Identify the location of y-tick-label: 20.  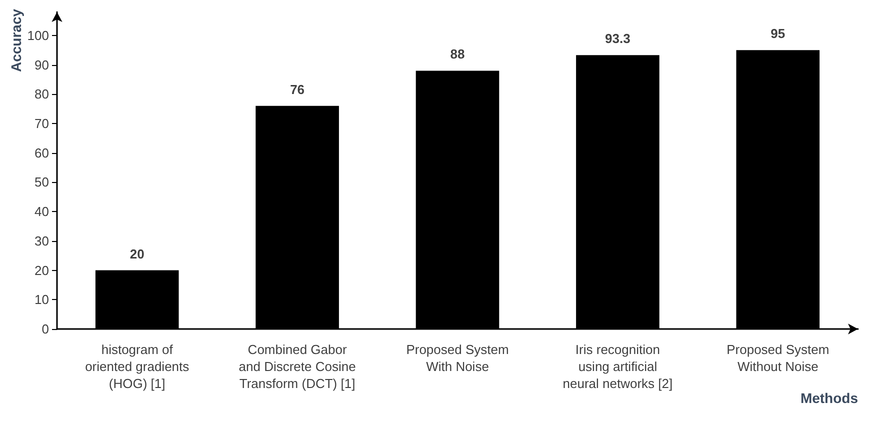
(41, 270).